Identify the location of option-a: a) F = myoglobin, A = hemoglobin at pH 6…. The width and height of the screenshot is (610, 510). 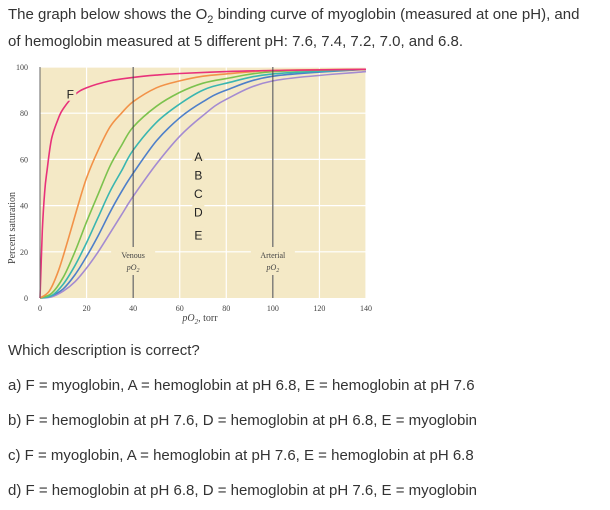
(241, 385).